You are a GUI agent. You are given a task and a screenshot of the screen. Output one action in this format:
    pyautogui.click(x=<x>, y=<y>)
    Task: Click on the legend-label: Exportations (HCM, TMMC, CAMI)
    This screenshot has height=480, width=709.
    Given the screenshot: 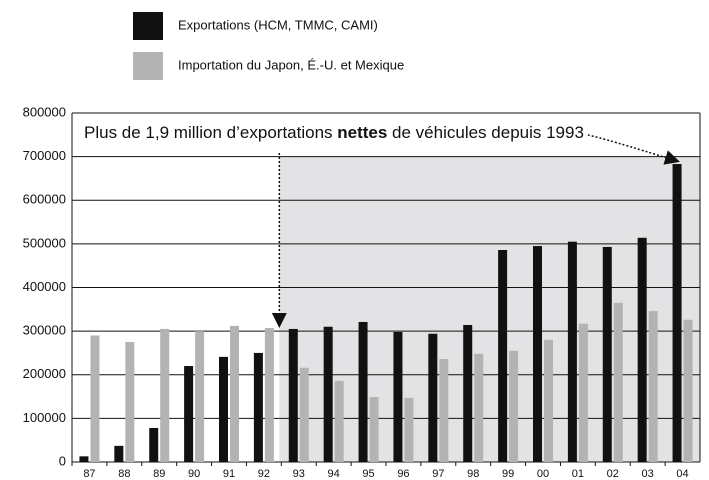 What is the action you would take?
    pyautogui.click(x=278, y=24)
    